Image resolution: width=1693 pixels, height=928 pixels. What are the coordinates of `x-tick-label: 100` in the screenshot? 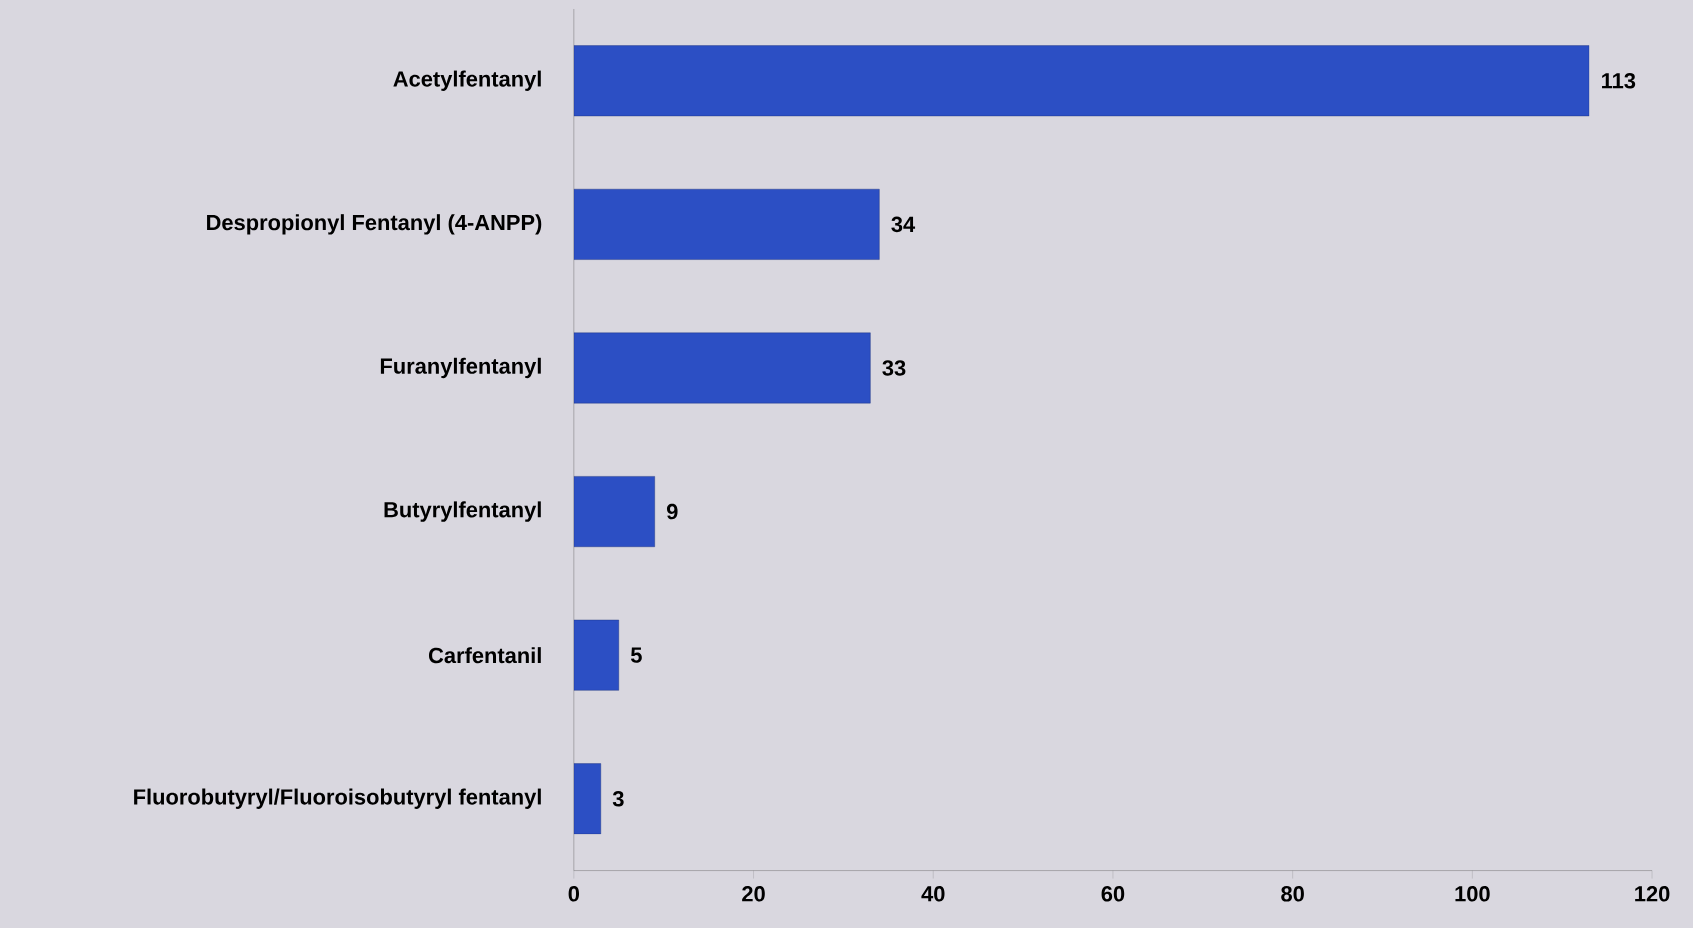 It's located at (1472, 893).